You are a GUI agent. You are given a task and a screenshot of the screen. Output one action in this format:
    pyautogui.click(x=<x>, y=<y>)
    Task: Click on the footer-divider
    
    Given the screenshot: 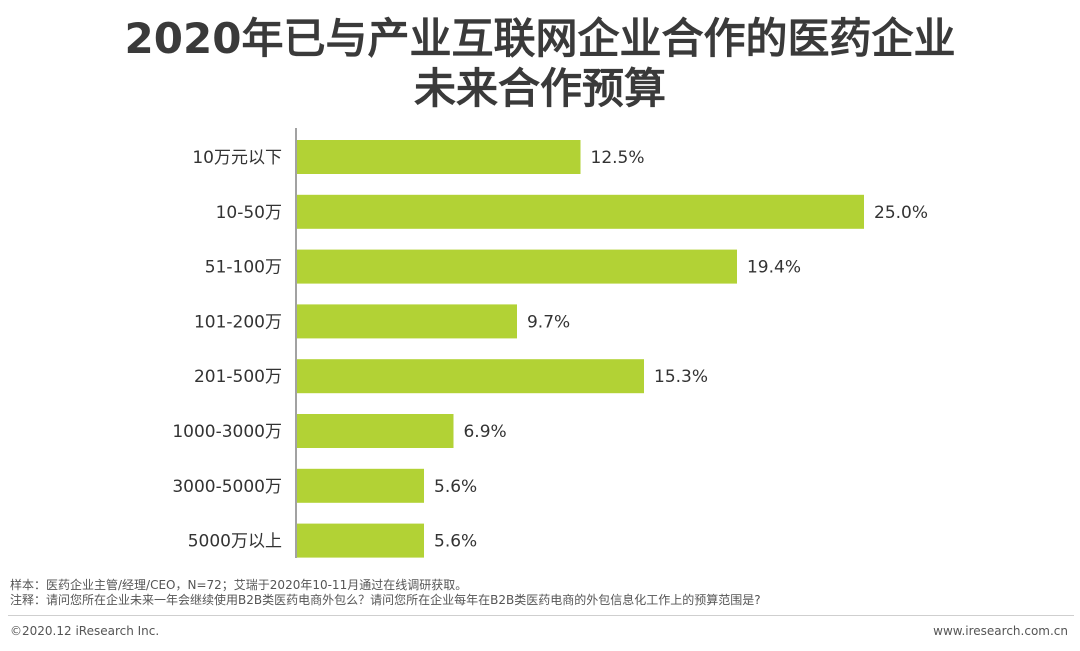 What is the action you would take?
    pyautogui.click(x=541, y=615)
    